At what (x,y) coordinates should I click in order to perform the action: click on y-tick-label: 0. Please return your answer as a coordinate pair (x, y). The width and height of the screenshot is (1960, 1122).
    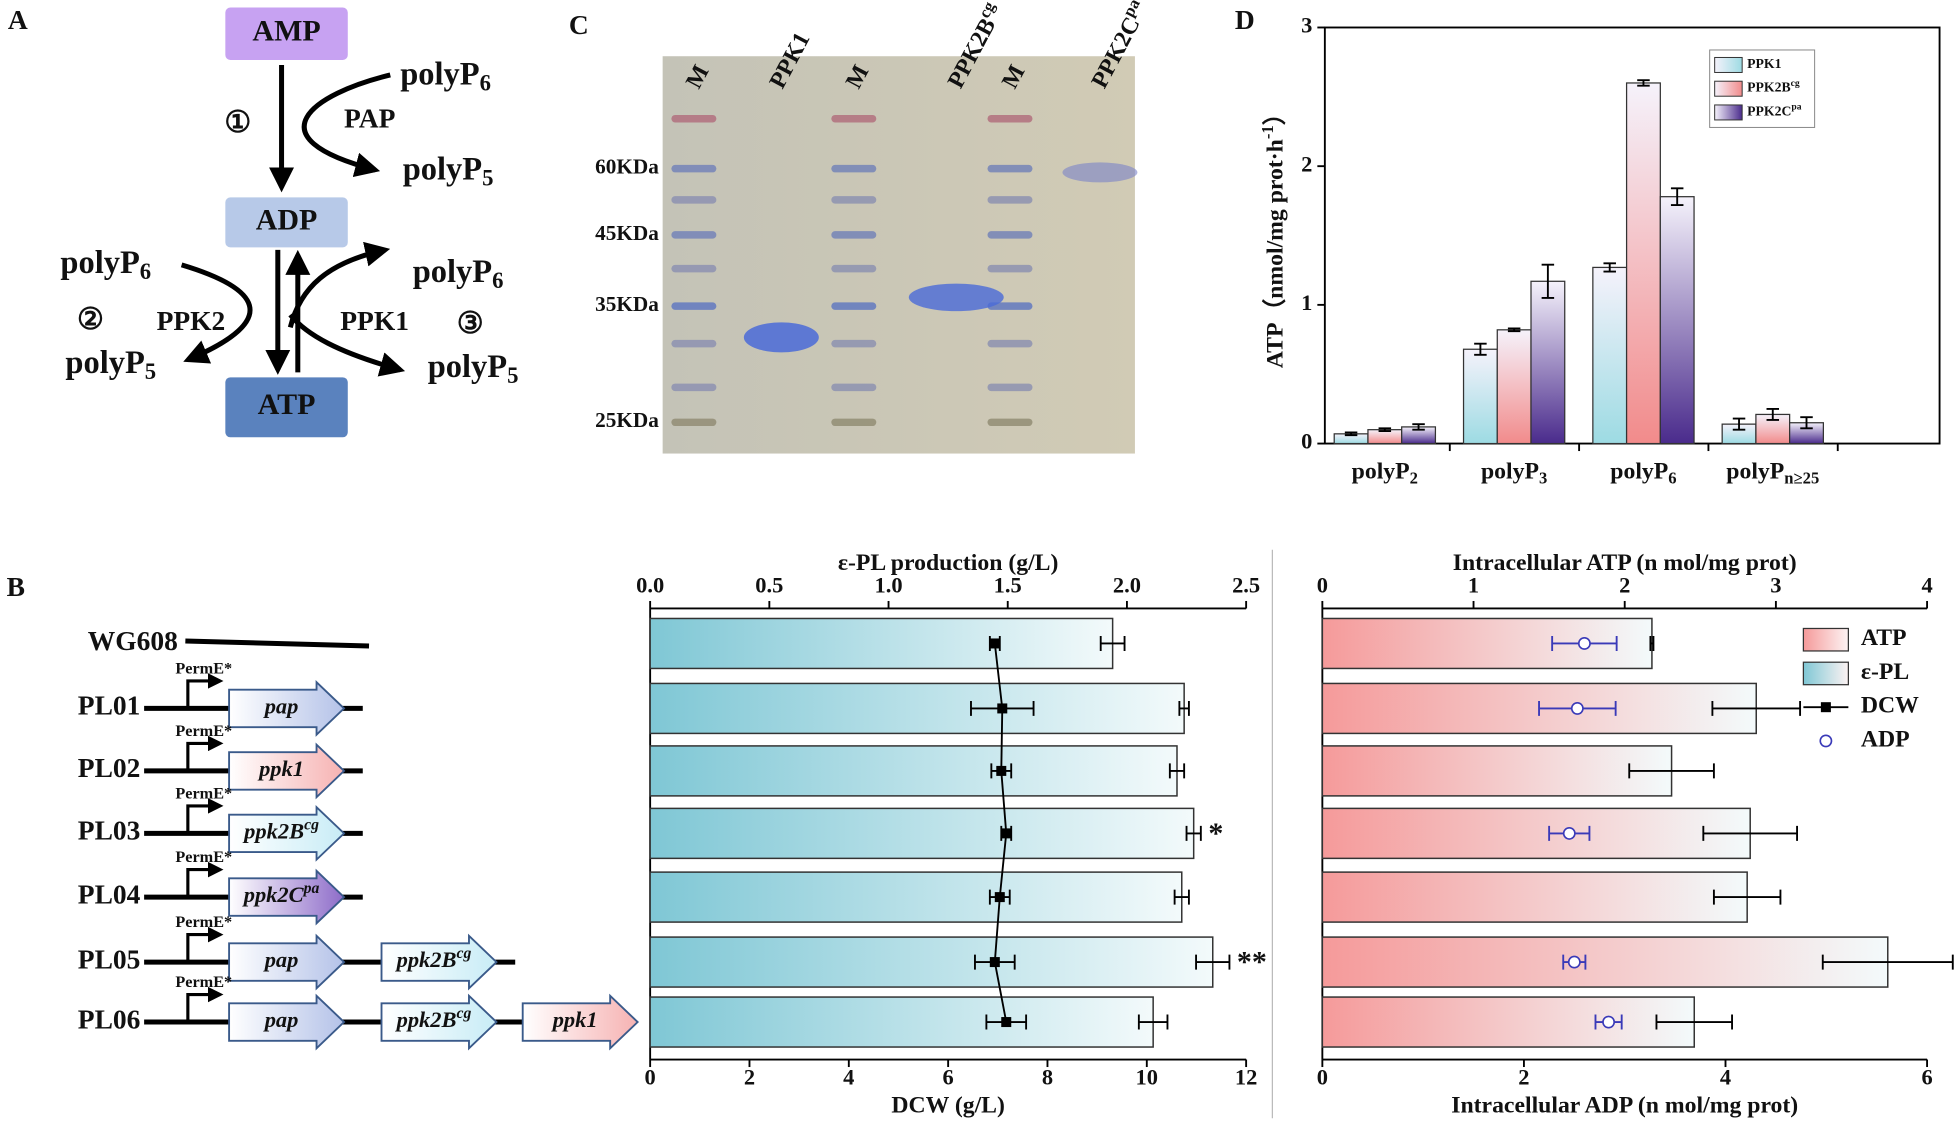
    Looking at the image, I should click on (1306, 441).